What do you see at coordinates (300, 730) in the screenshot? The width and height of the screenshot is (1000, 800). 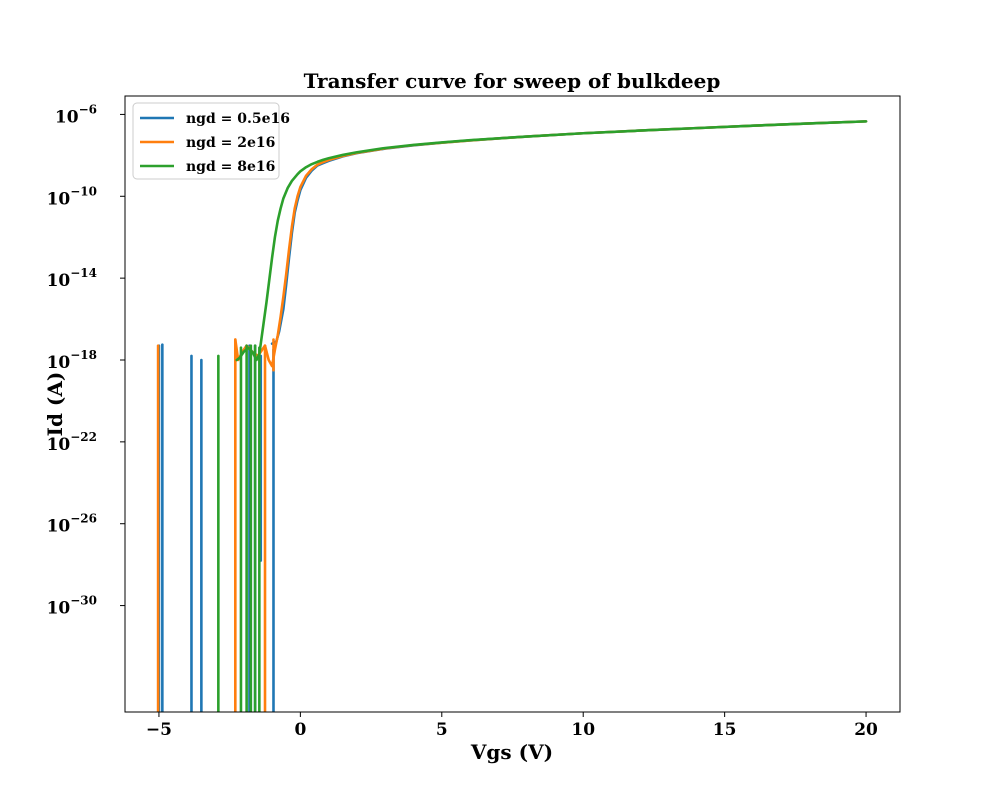 I see `x-tick-label: 0` at bounding box center [300, 730].